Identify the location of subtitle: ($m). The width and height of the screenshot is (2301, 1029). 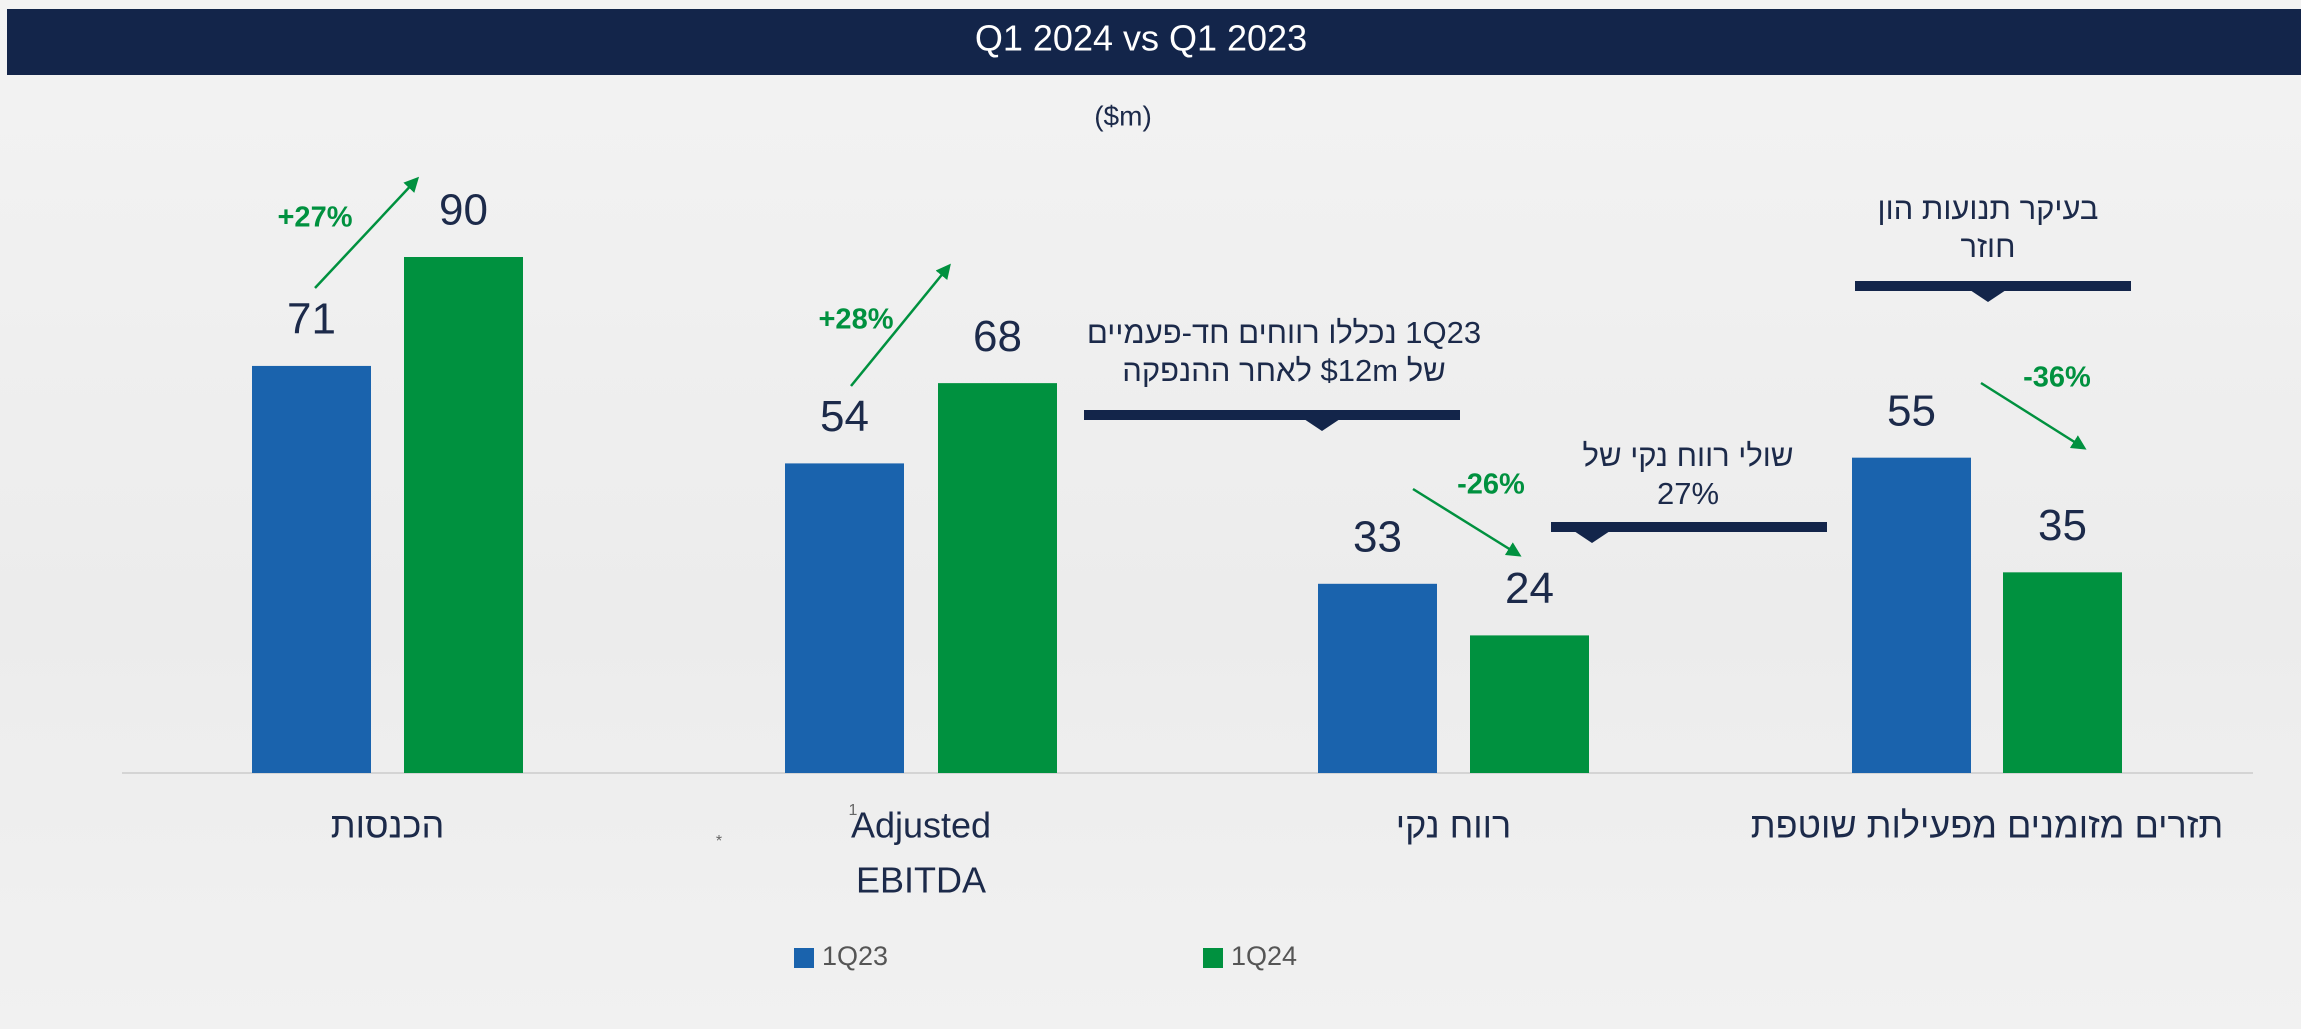
(1123, 115).